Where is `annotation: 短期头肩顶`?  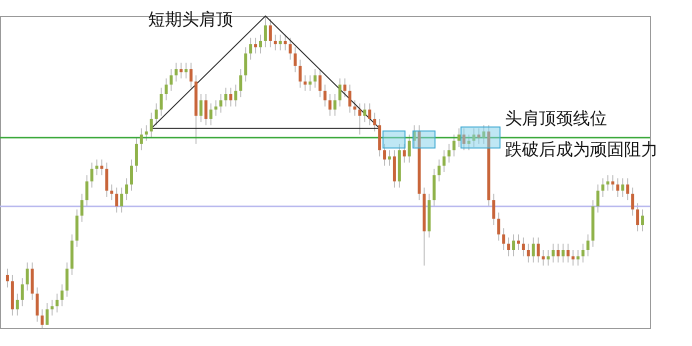 annotation: 短期头肩顶 is located at coordinates (190, 20).